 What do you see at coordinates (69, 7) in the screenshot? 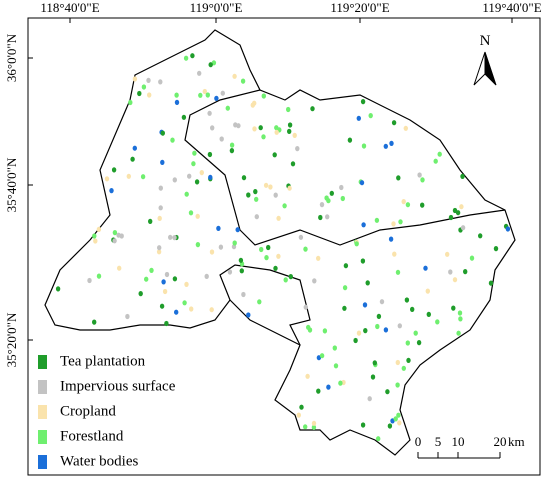
I see `longitude-label: 118°40'0"E` at bounding box center [69, 7].